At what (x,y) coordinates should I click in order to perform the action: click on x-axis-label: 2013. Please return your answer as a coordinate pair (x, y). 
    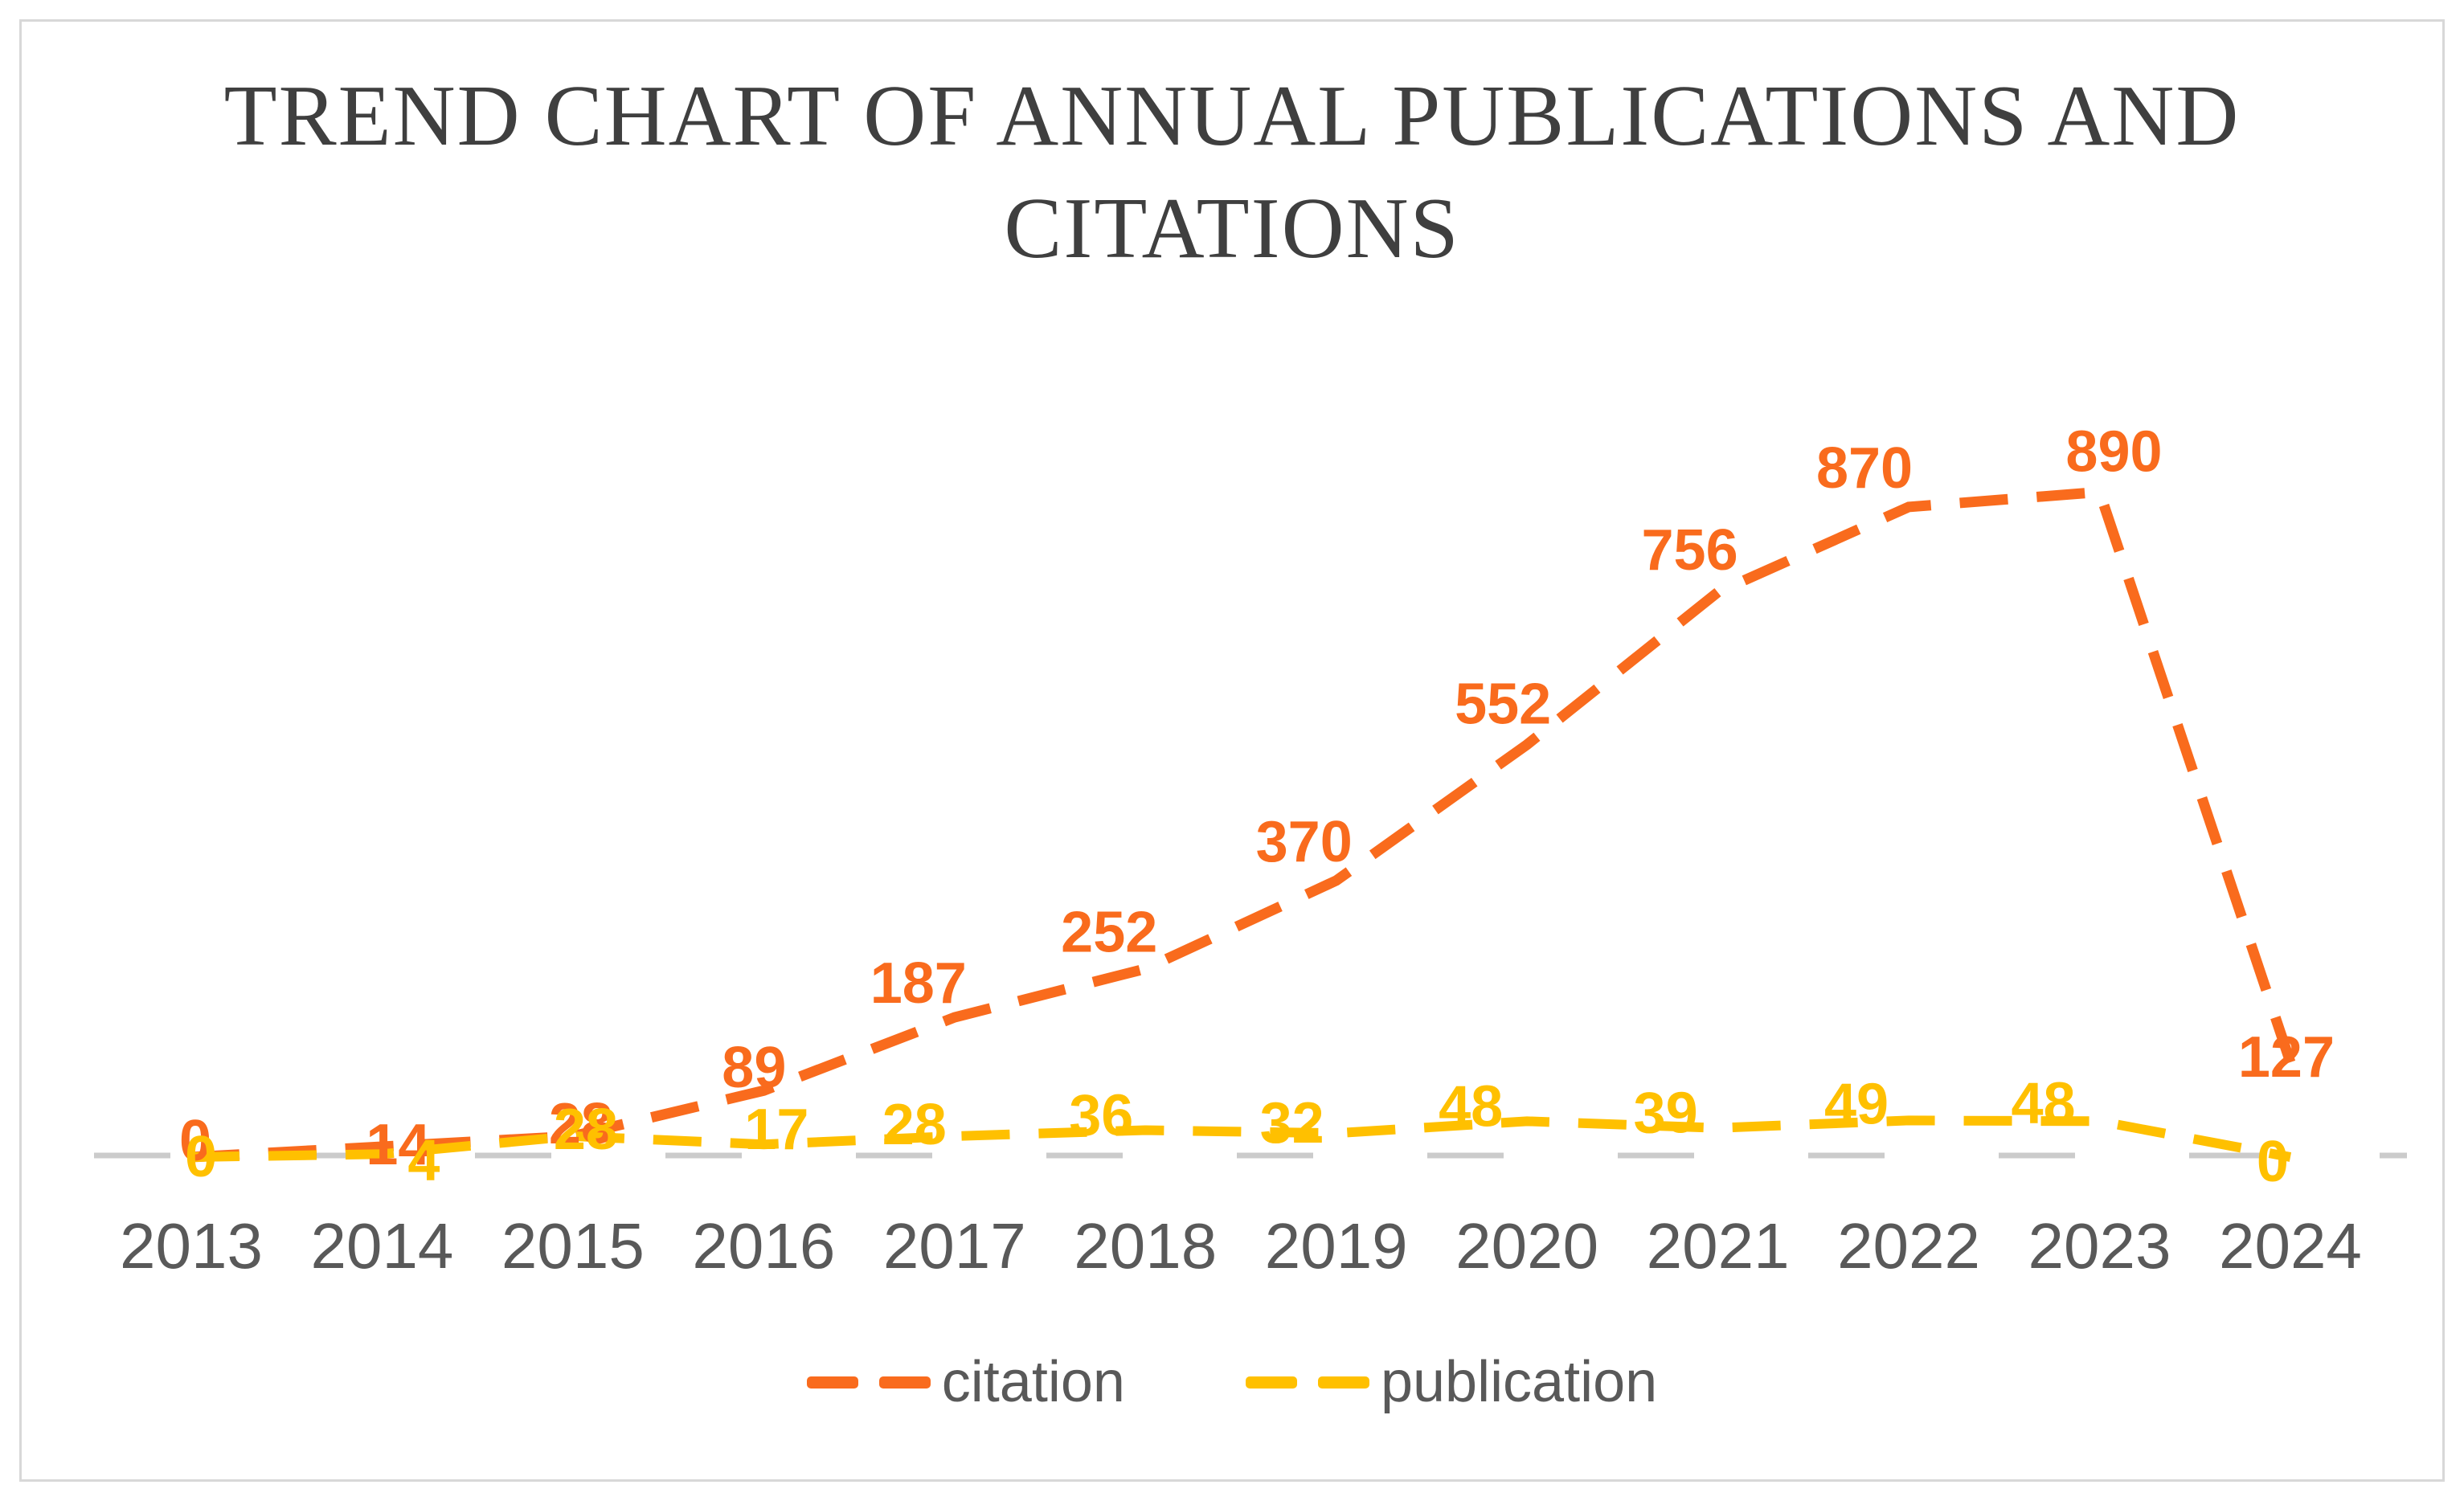
    Looking at the image, I should click on (191, 1246).